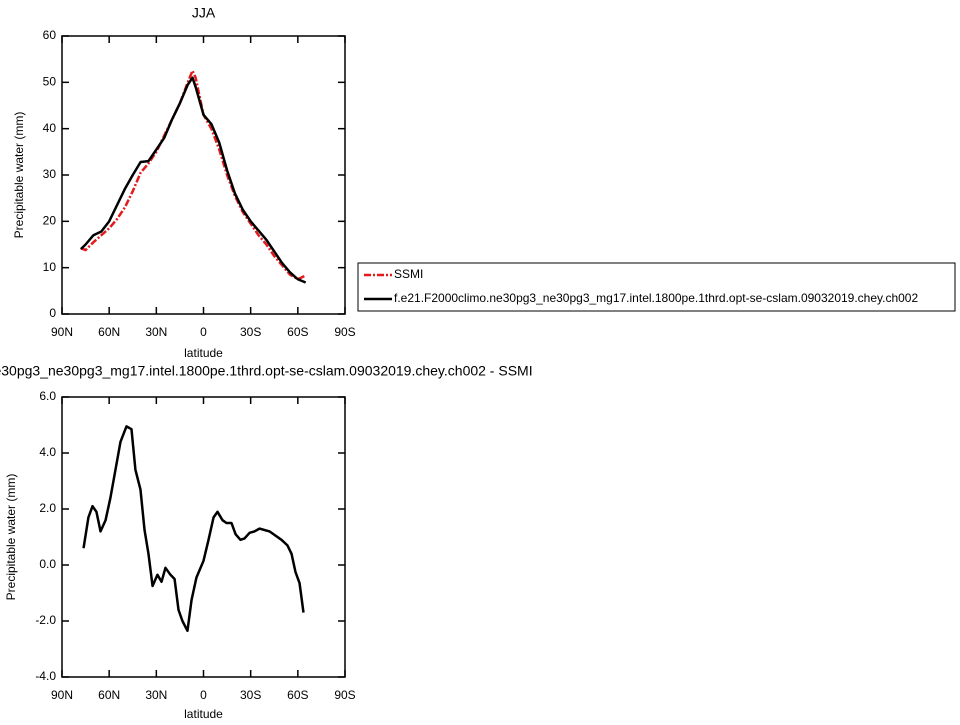 This screenshot has width=960, height=725. What do you see at coordinates (408, 274) in the screenshot?
I see `legend-label: SSMI` at bounding box center [408, 274].